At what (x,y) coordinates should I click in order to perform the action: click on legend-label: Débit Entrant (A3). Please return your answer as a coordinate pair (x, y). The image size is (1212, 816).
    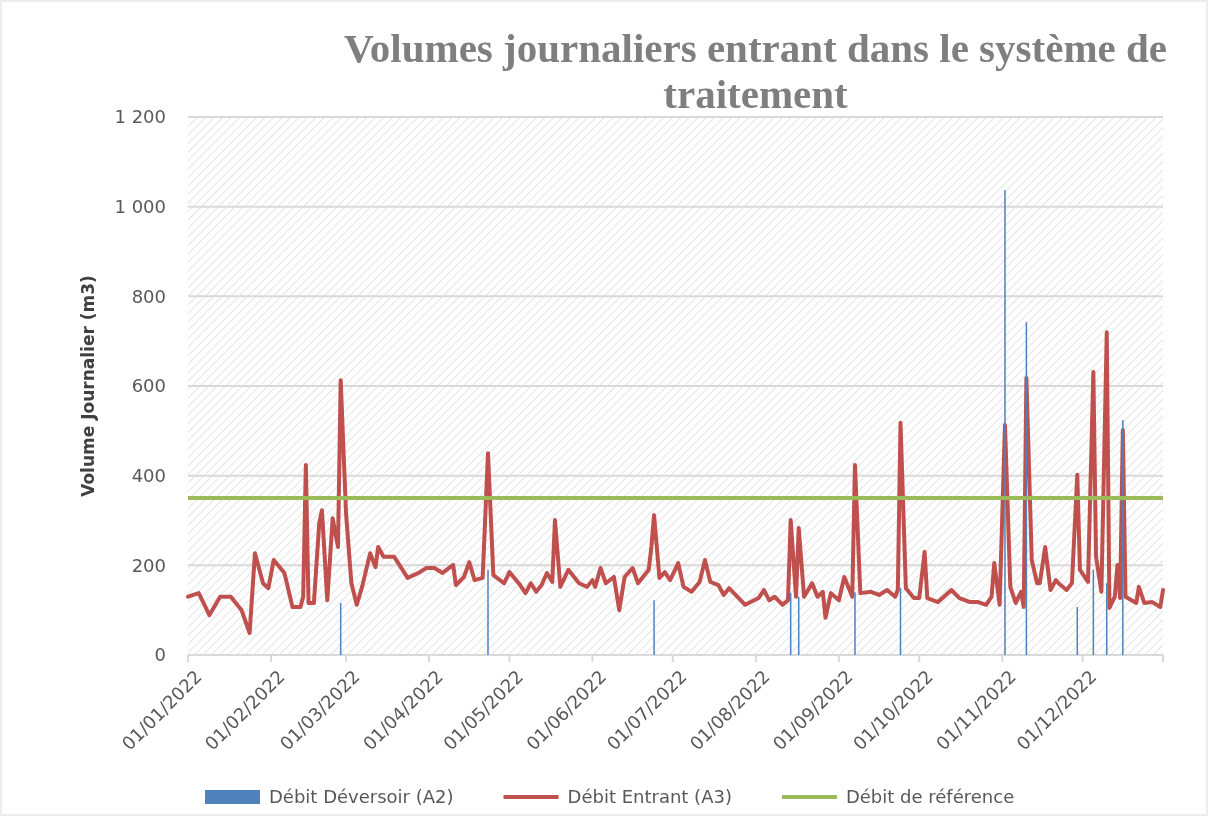
    Looking at the image, I should click on (649, 797).